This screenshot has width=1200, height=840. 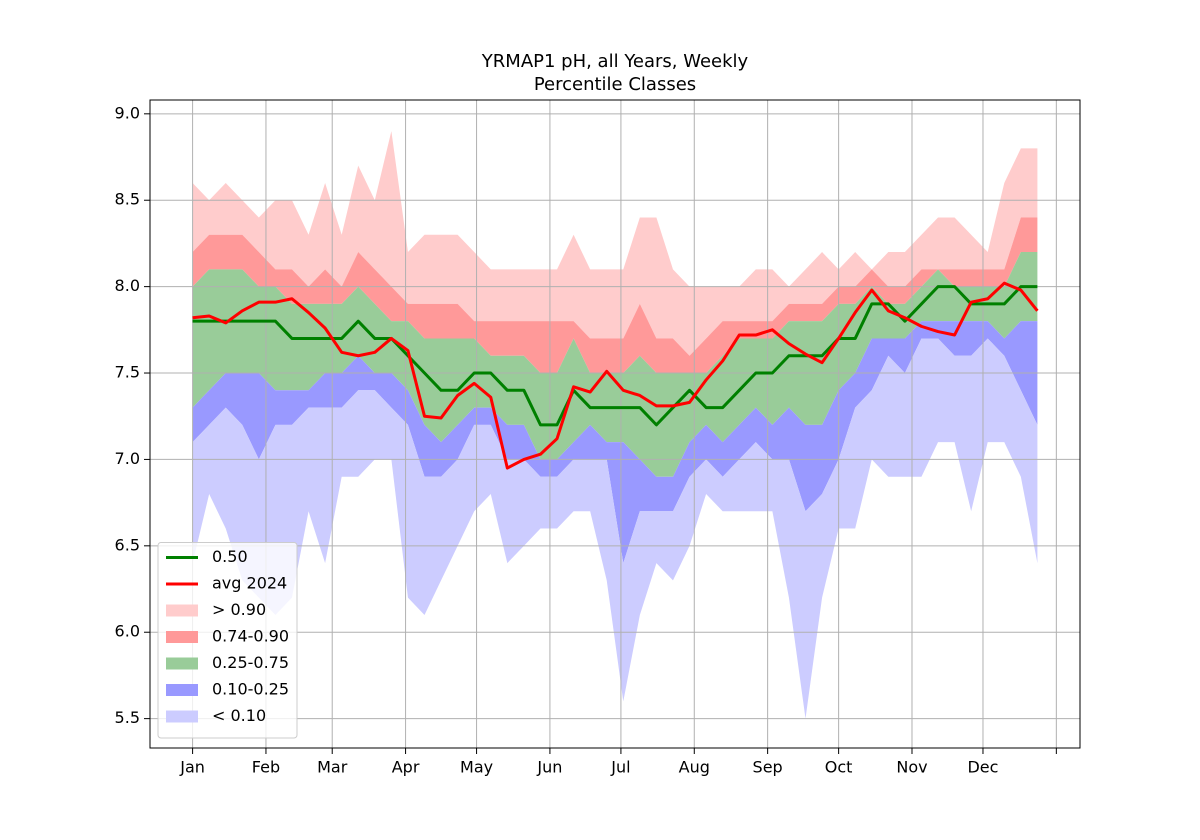 I want to click on x-tick-label: Dec, so click(x=982, y=767).